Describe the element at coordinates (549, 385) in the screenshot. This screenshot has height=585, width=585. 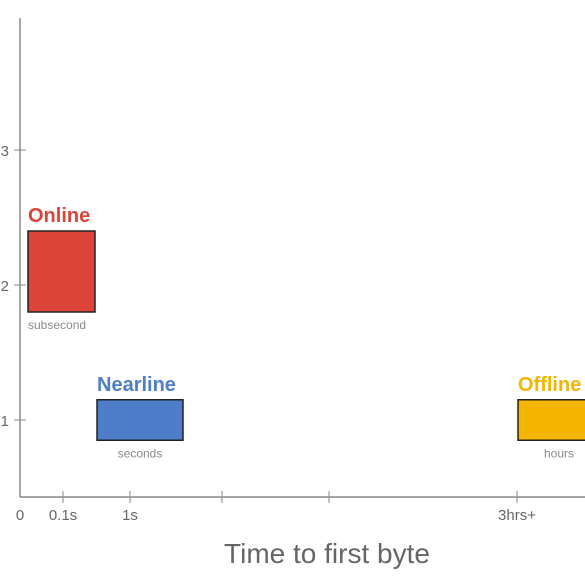
I see `offline-label: Offline` at that location.